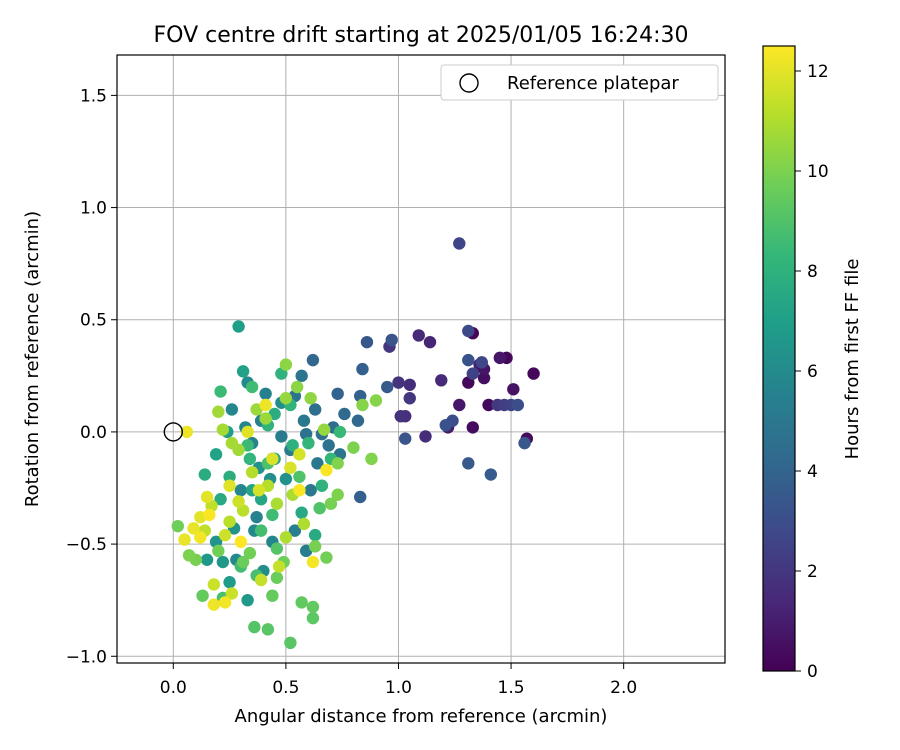  Describe the element at coordinates (779, 358) in the screenshot. I see `colorbar-bar` at that location.